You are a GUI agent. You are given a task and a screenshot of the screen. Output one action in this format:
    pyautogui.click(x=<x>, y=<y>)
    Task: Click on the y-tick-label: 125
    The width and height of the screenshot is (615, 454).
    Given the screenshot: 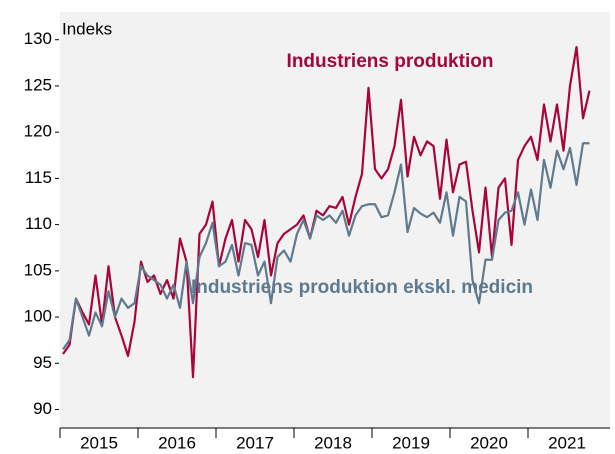 What is the action you would take?
    pyautogui.click(x=38, y=84)
    